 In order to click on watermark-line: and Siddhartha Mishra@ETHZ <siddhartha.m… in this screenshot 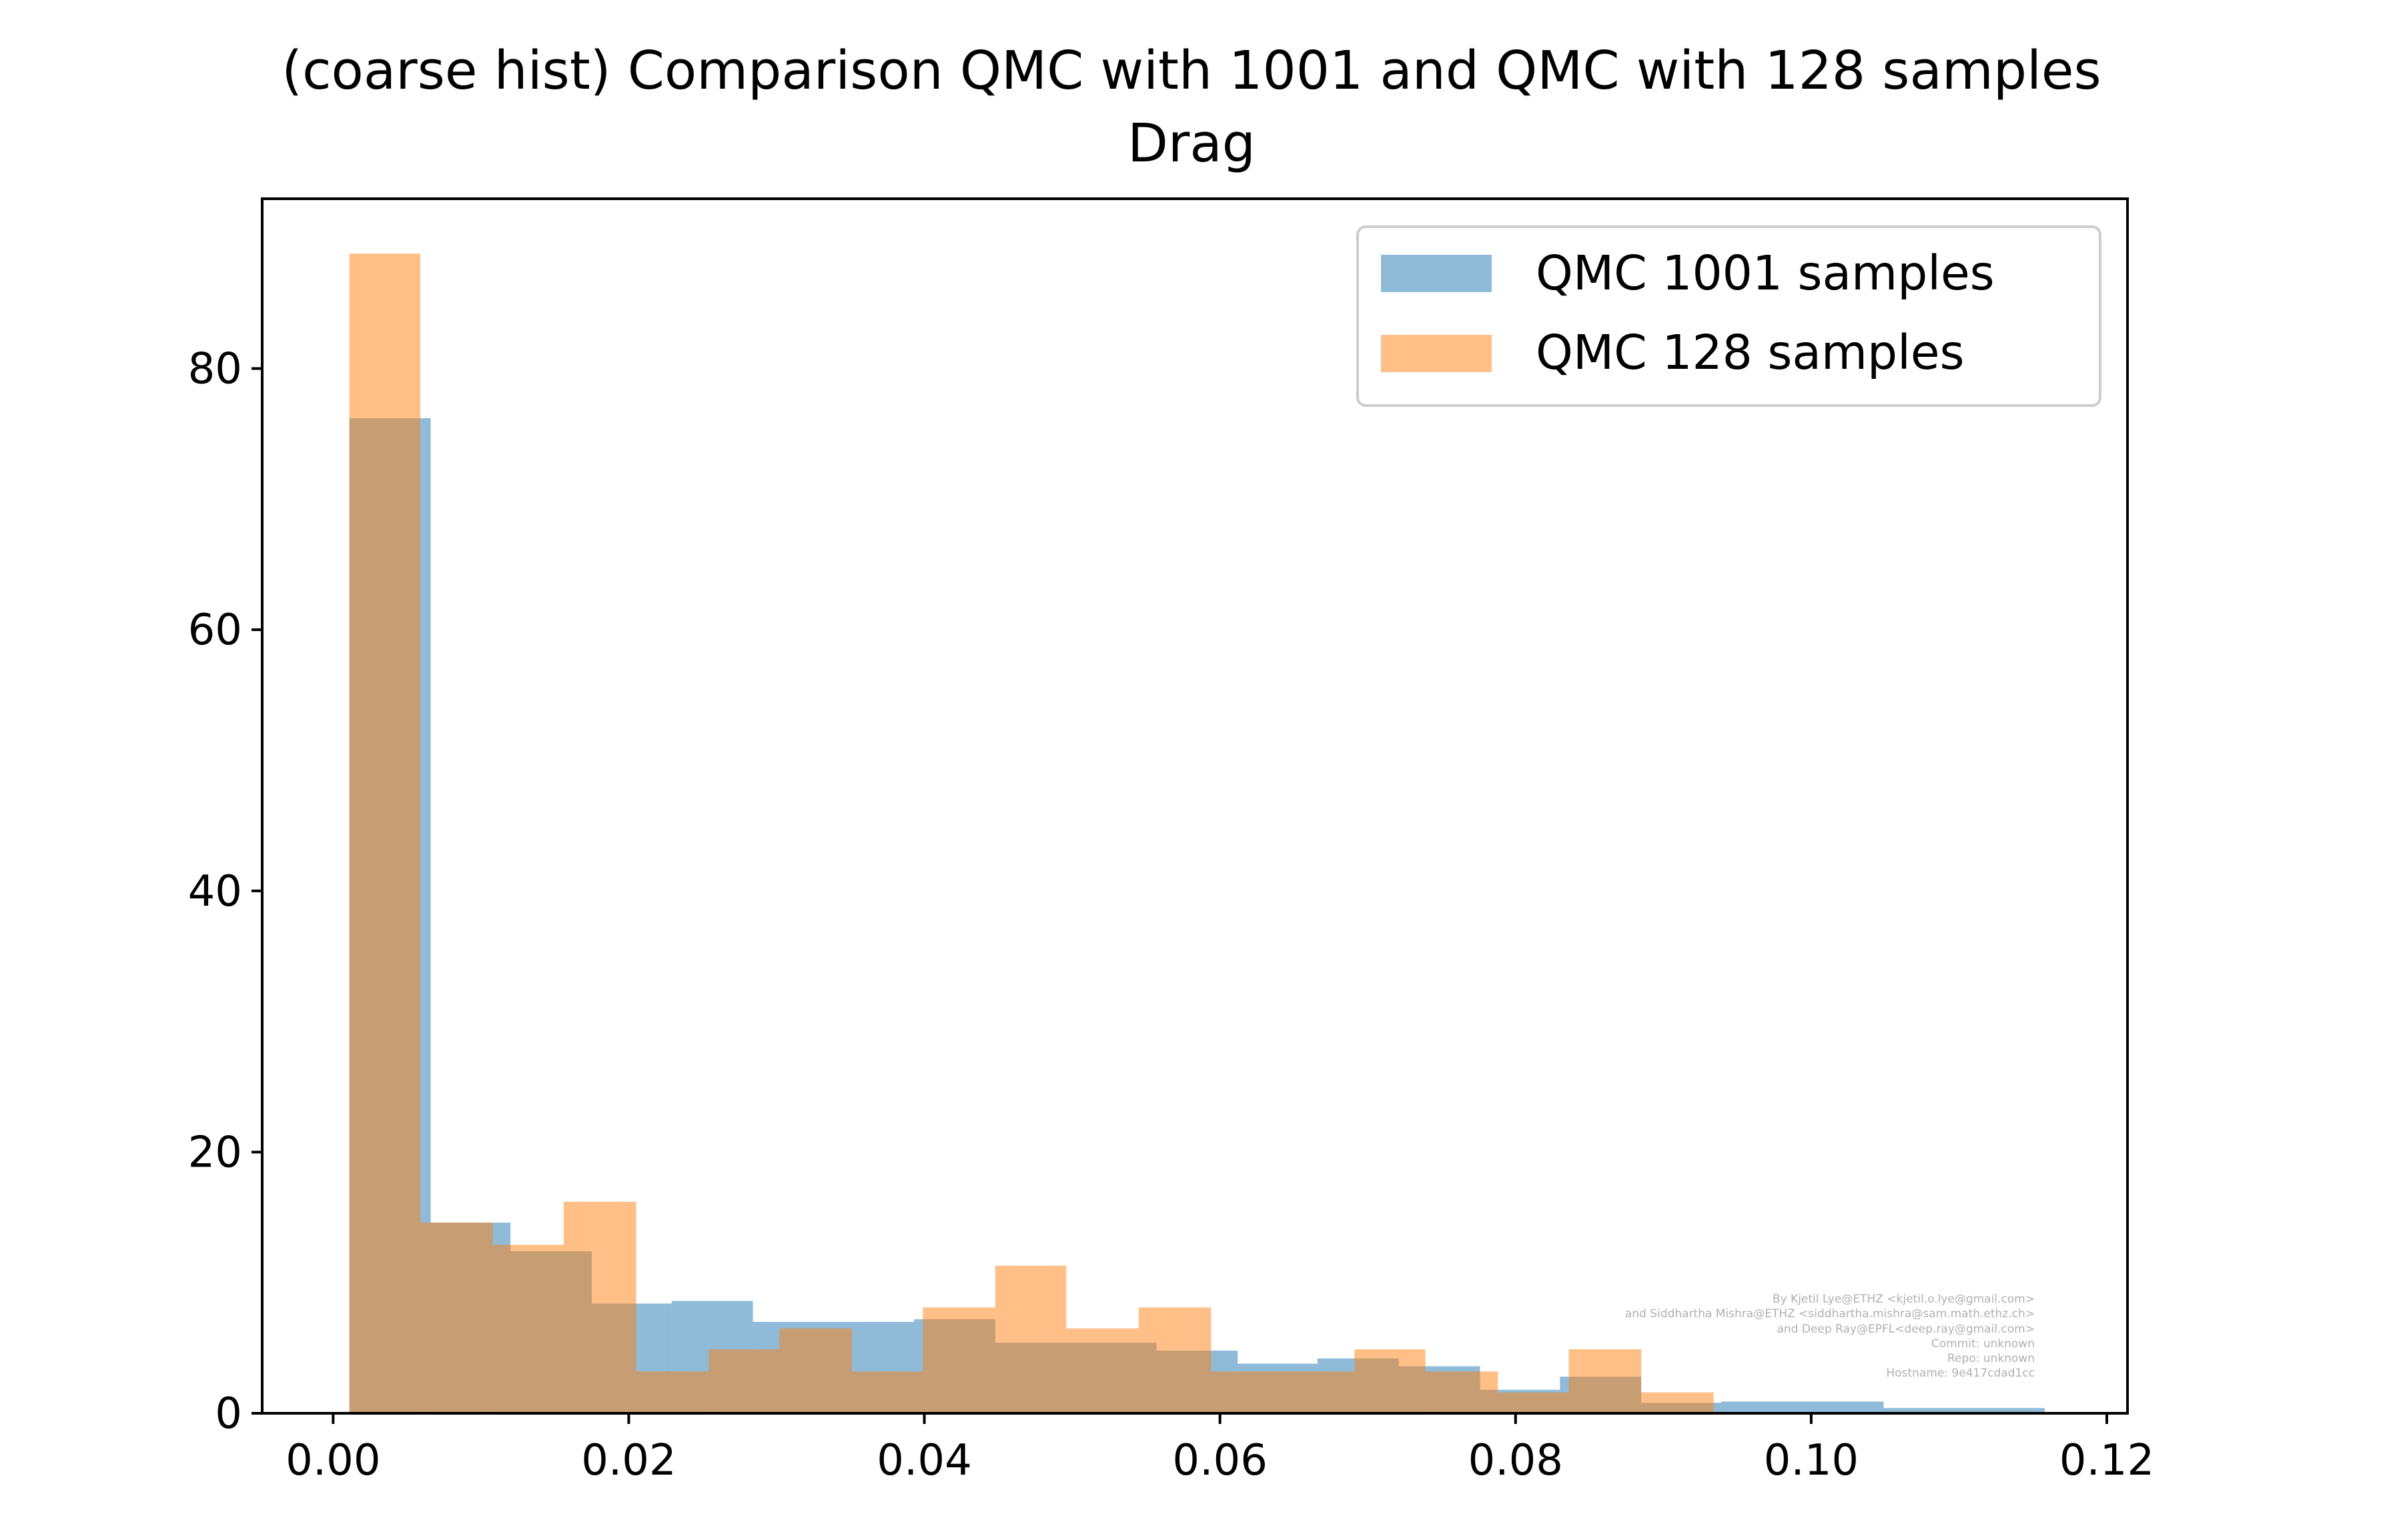, I will do `click(1830, 1314)`.